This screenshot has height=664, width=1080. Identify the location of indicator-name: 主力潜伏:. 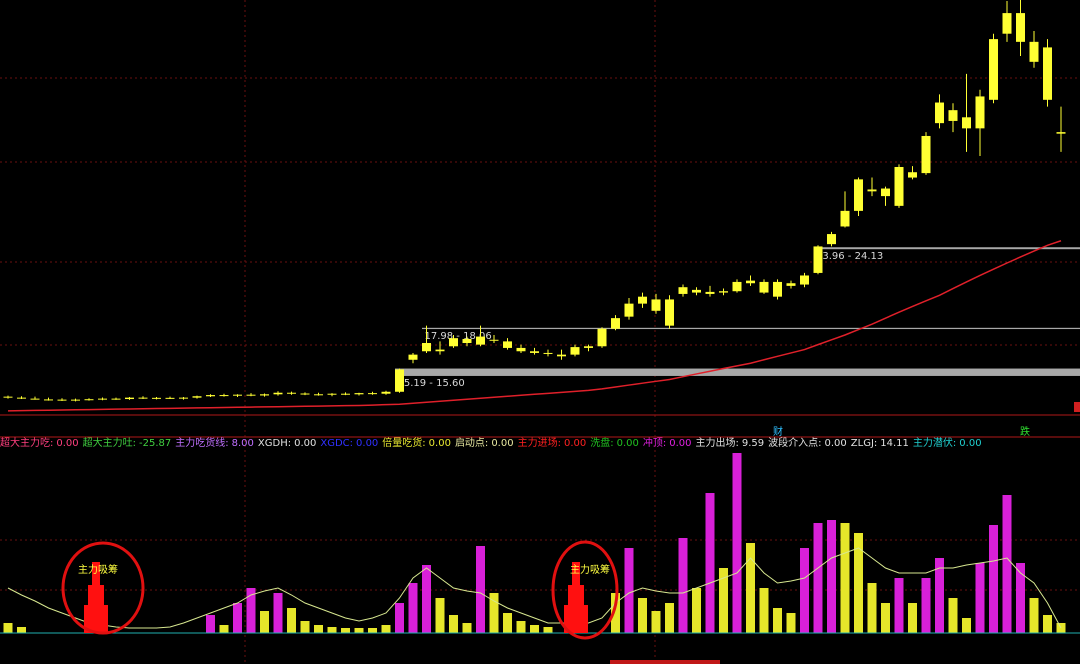
(934, 443).